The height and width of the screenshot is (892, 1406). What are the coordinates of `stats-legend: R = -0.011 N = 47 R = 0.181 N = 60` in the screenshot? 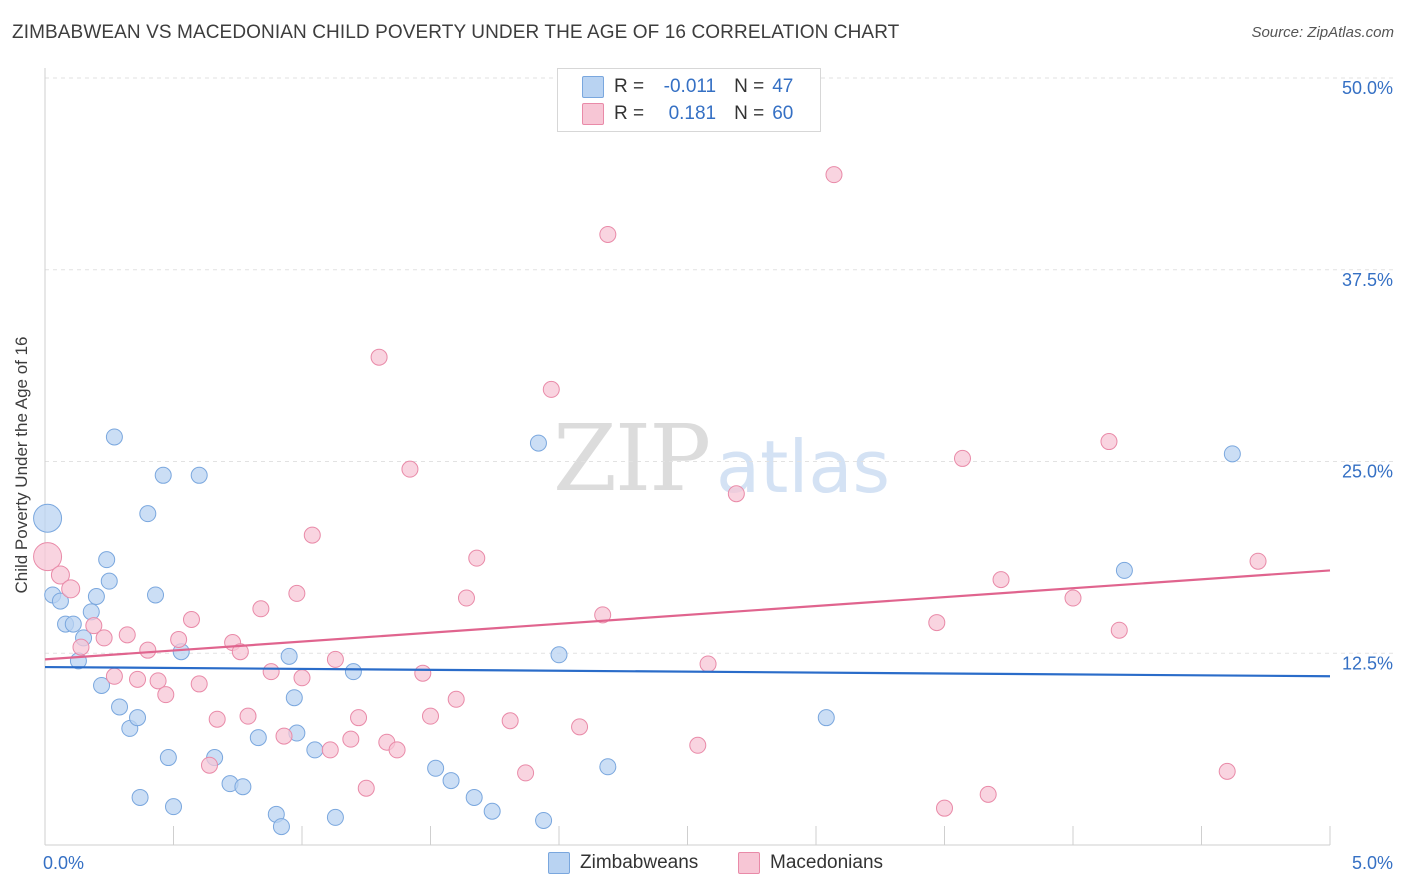 It's located at (689, 100).